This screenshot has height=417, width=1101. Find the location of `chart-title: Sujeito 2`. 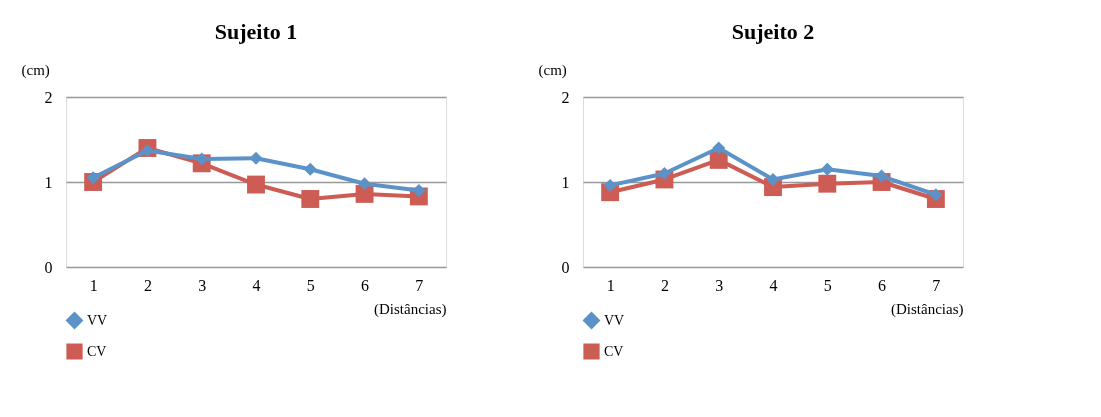

chart-title: Sujeito 2 is located at coordinates (773, 31).